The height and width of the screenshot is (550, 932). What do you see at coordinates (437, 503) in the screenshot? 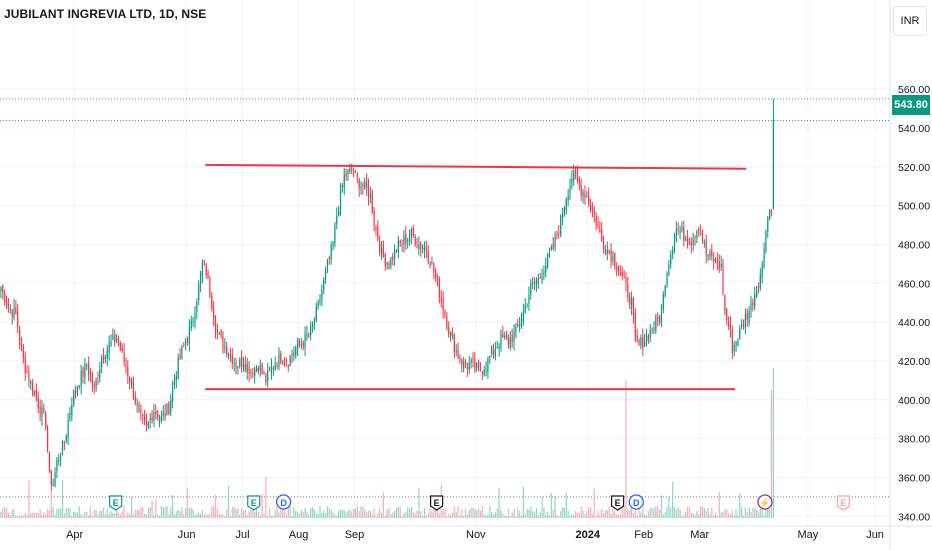
I see `event-marker: E` at bounding box center [437, 503].